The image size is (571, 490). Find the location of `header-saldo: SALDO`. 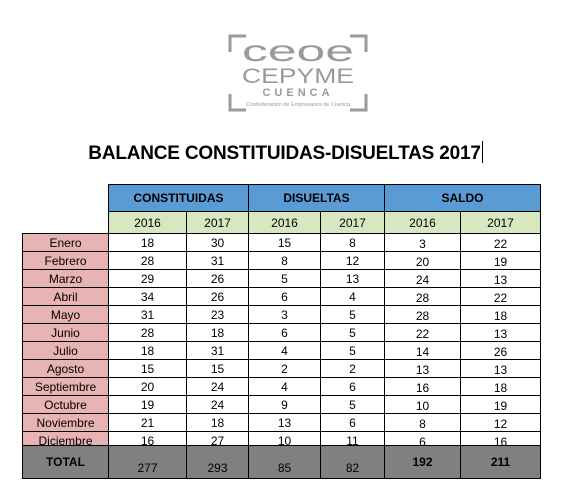

header-saldo: SALDO is located at coordinates (462, 198).